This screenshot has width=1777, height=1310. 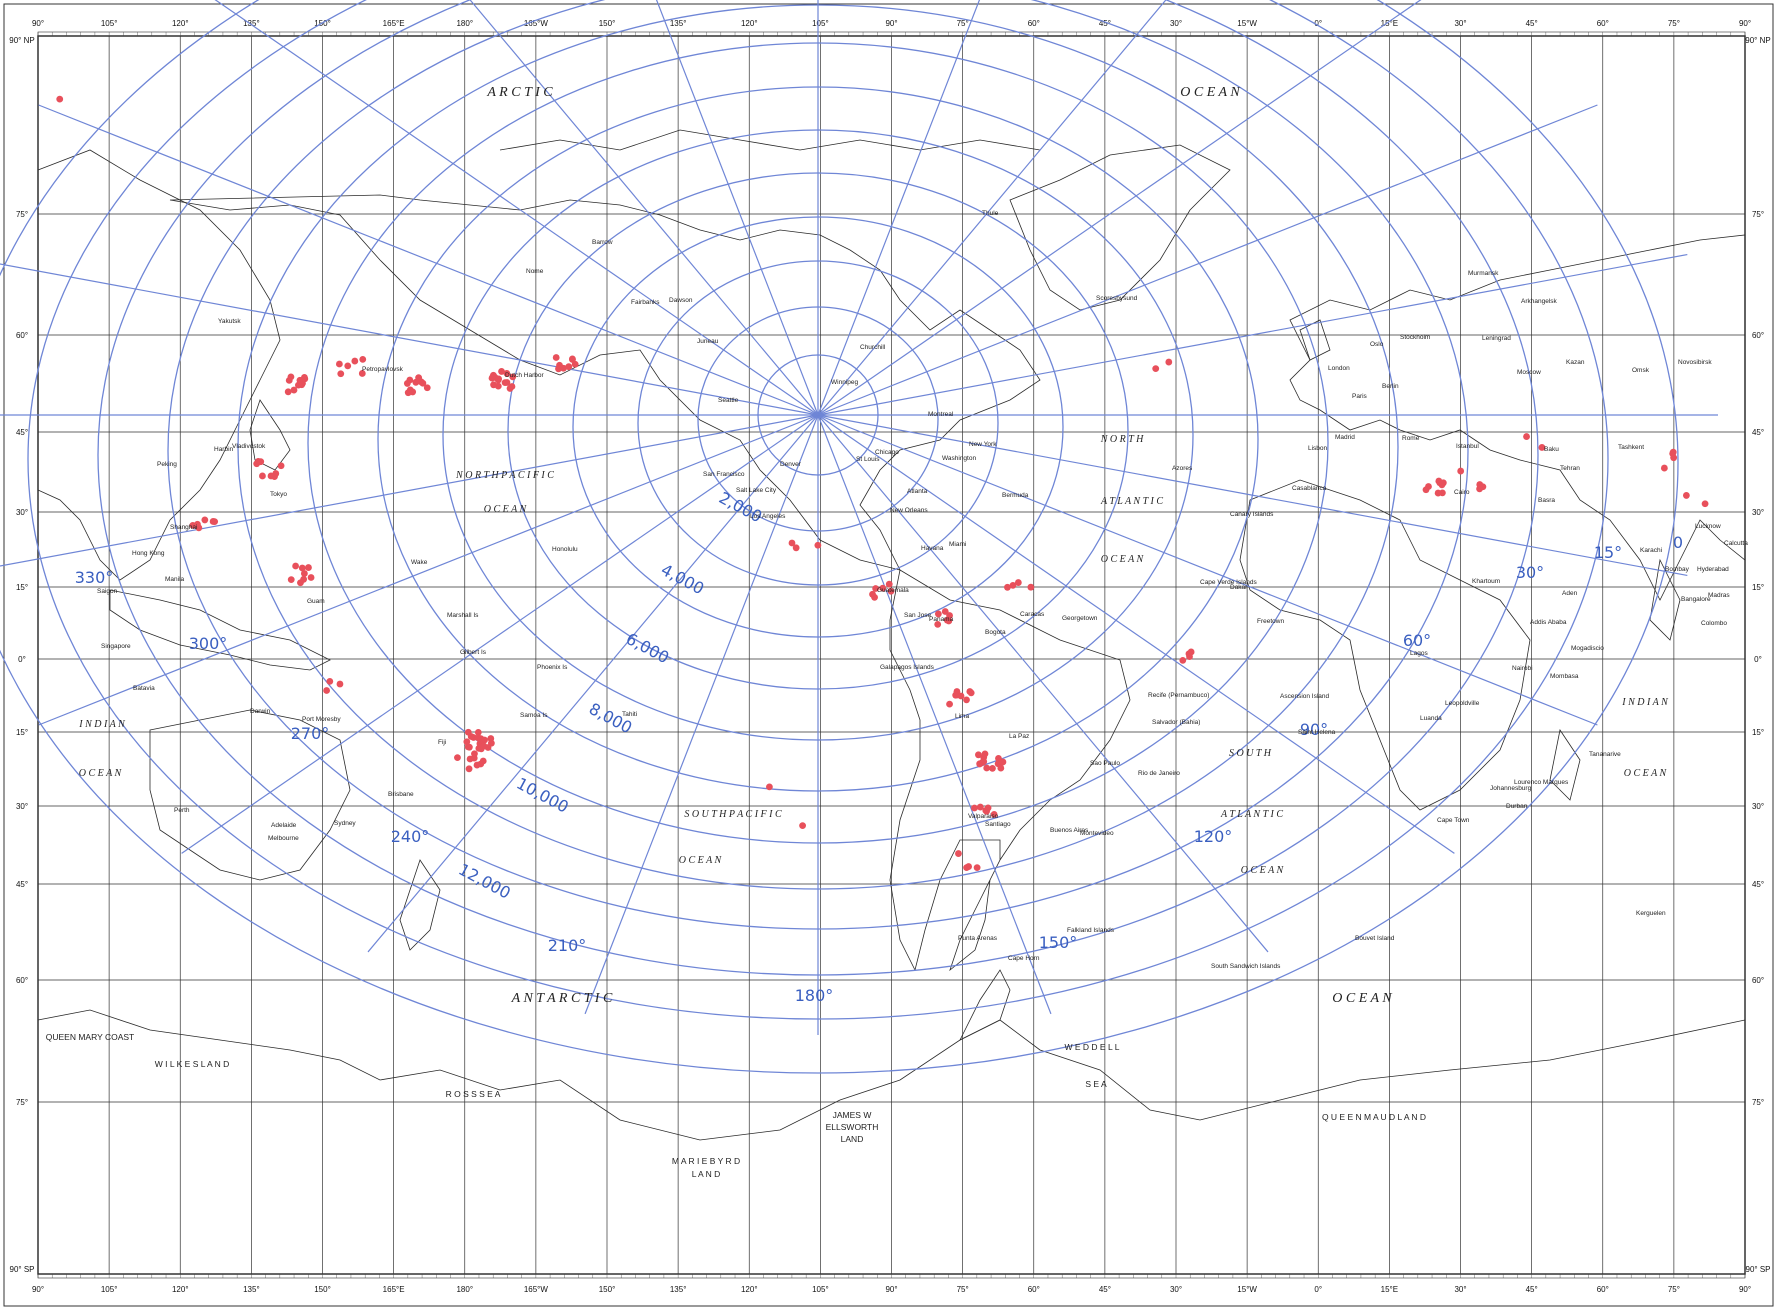 What do you see at coordinates (251, 23) in the screenshot?
I see `top-longitude-label: 135°` at bounding box center [251, 23].